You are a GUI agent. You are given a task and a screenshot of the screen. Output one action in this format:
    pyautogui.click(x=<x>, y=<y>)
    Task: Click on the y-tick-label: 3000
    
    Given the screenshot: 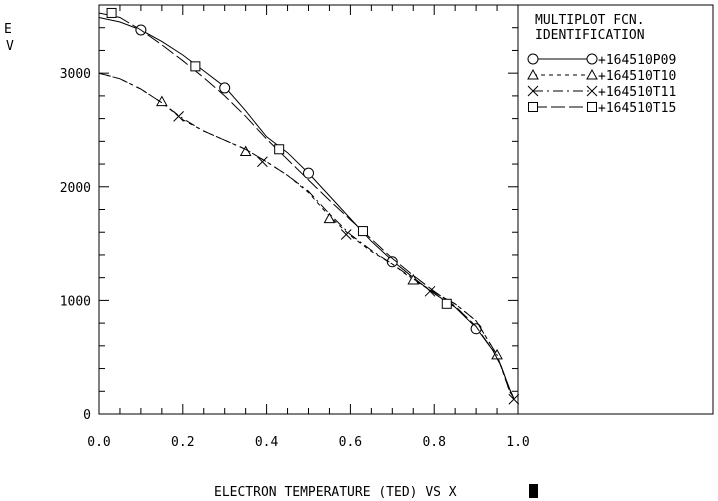 What is the action you would take?
    pyautogui.click(x=75, y=74)
    